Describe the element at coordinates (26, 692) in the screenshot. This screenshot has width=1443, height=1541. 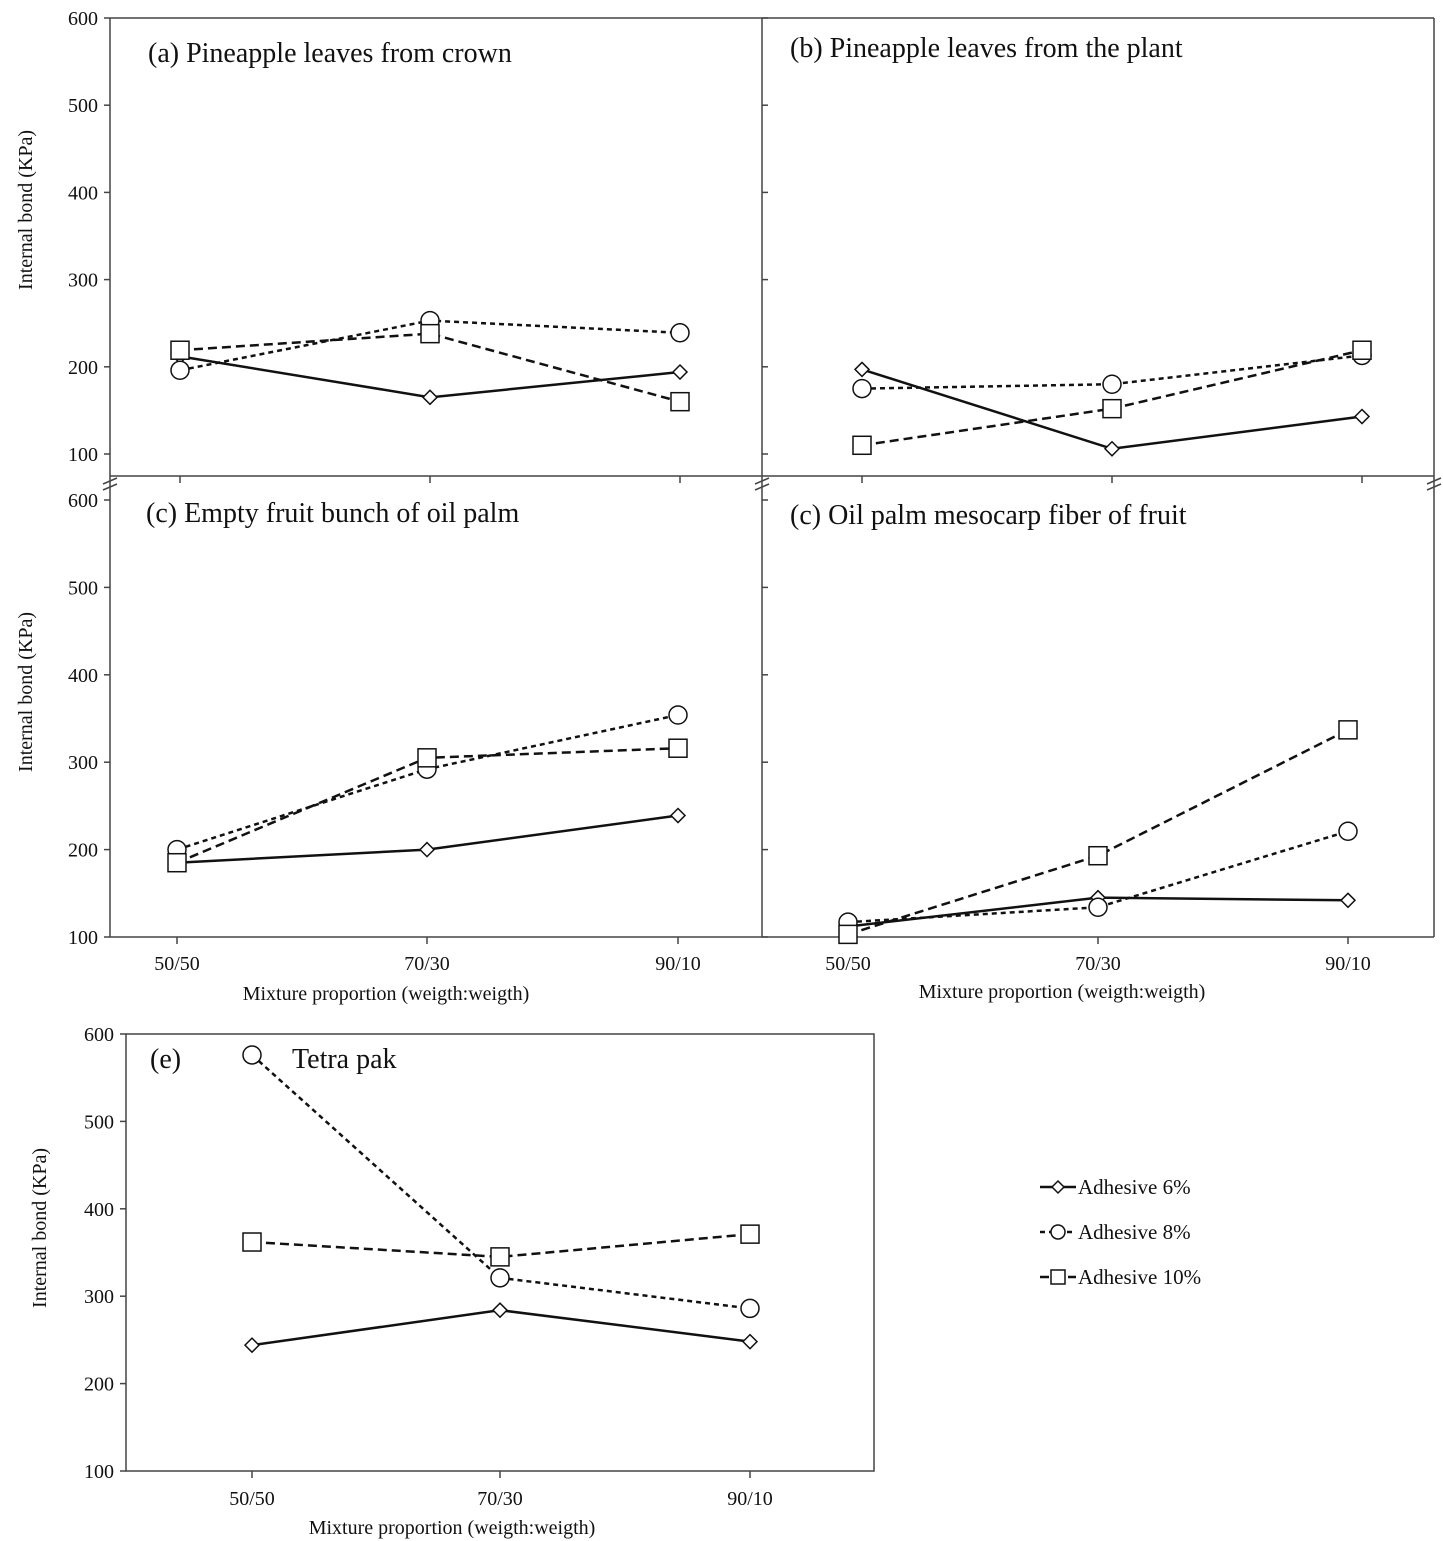
I see `panel-c-ylabel: Internal bond (KPa)` at that location.